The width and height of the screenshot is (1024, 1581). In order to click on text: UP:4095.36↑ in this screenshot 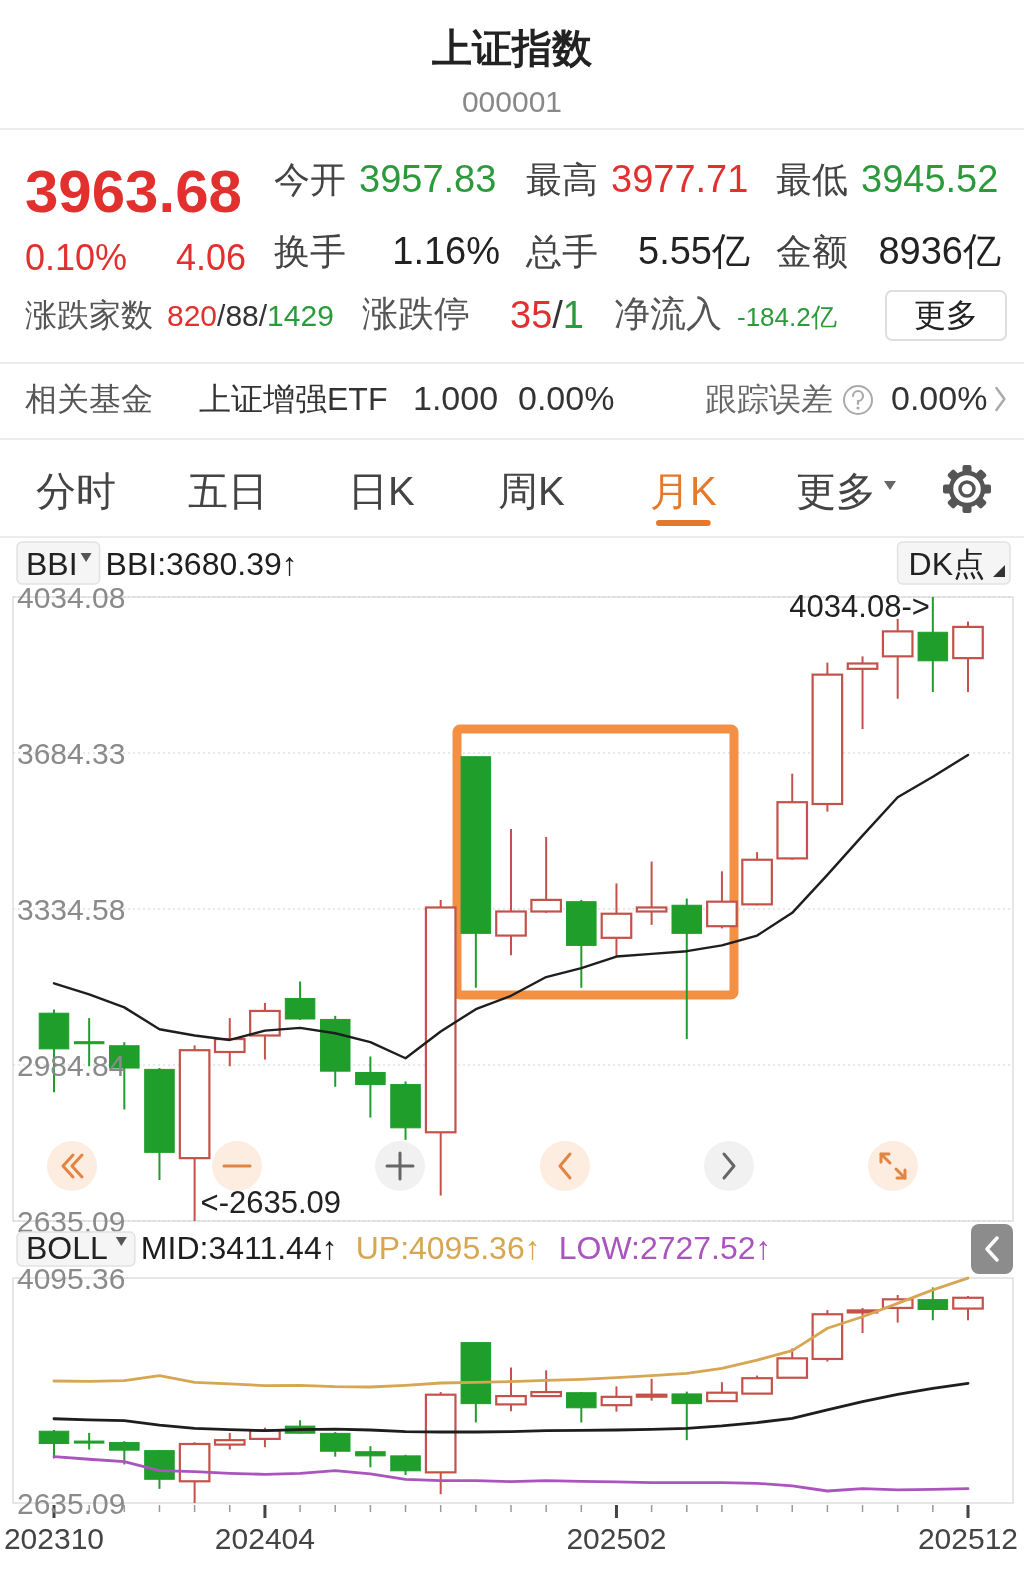, I will do `click(448, 1248)`.